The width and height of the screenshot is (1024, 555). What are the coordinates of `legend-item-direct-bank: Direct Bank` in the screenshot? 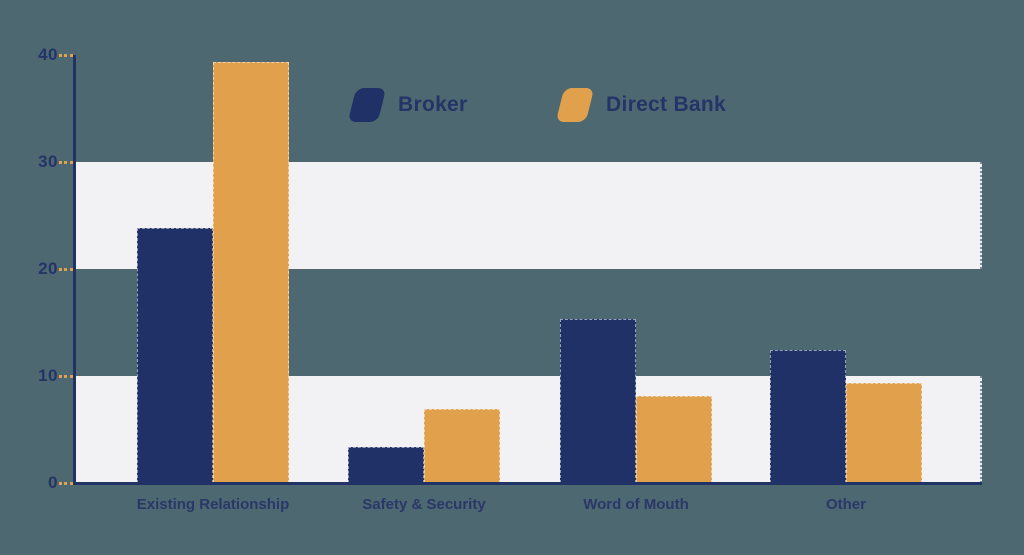 It's located at (640, 105).